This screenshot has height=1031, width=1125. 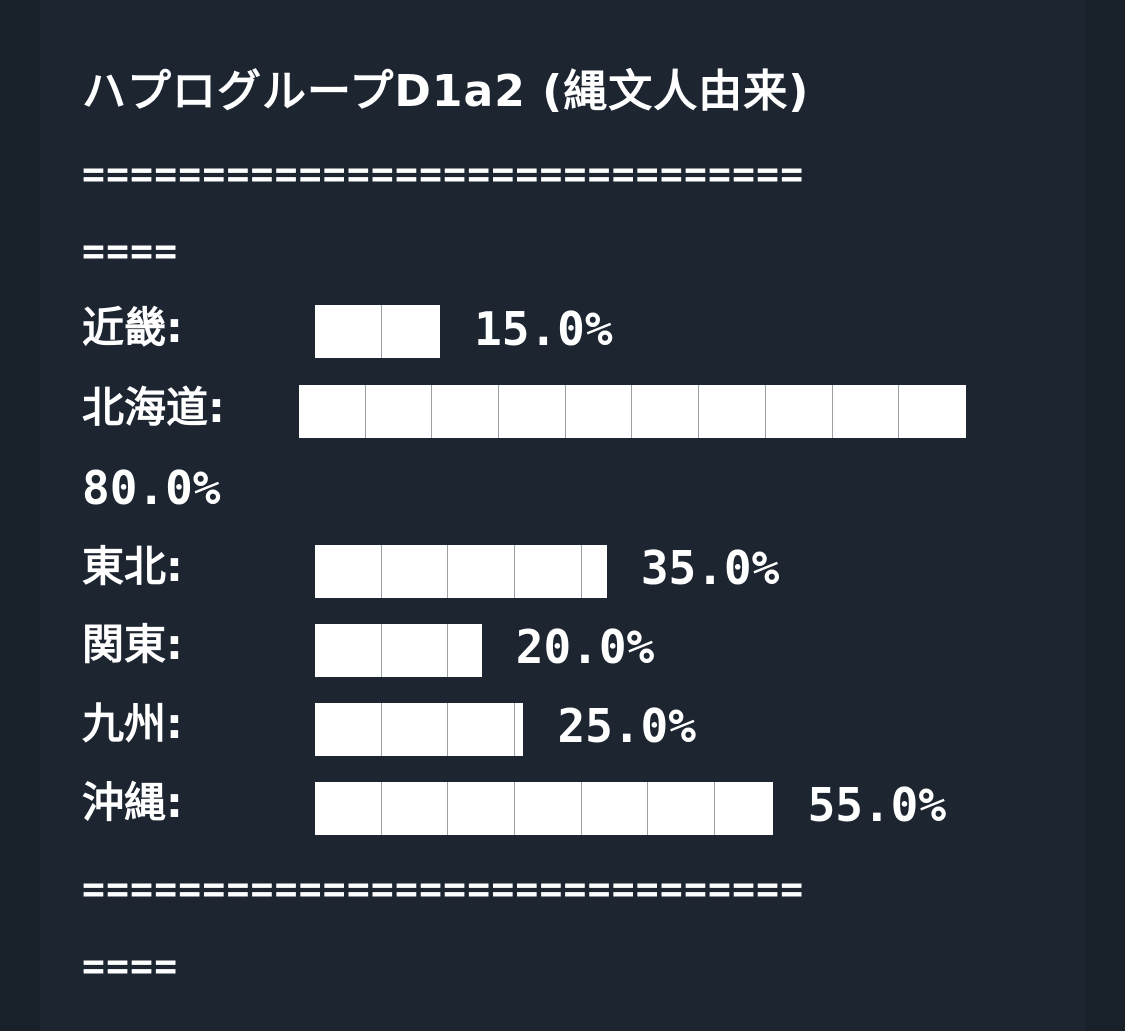 What do you see at coordinates (132, 327) in the screenshot?
I see `category-label: 近畿:` at bounding box center [132, 327].